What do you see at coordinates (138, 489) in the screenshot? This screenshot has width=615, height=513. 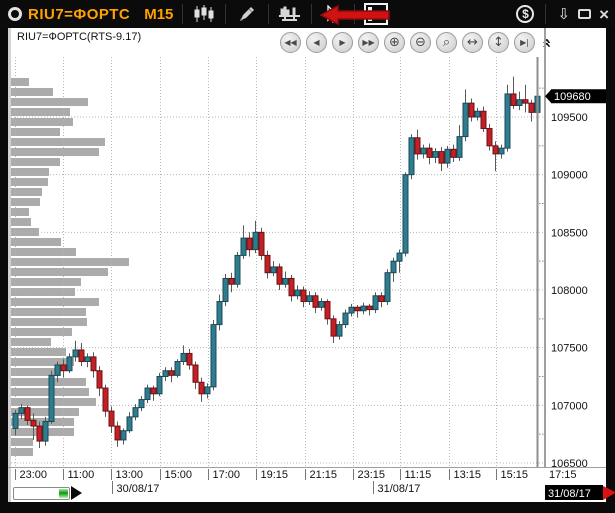 I see `date-tick-label: 30/08/17` at bounding box center [138, 489].